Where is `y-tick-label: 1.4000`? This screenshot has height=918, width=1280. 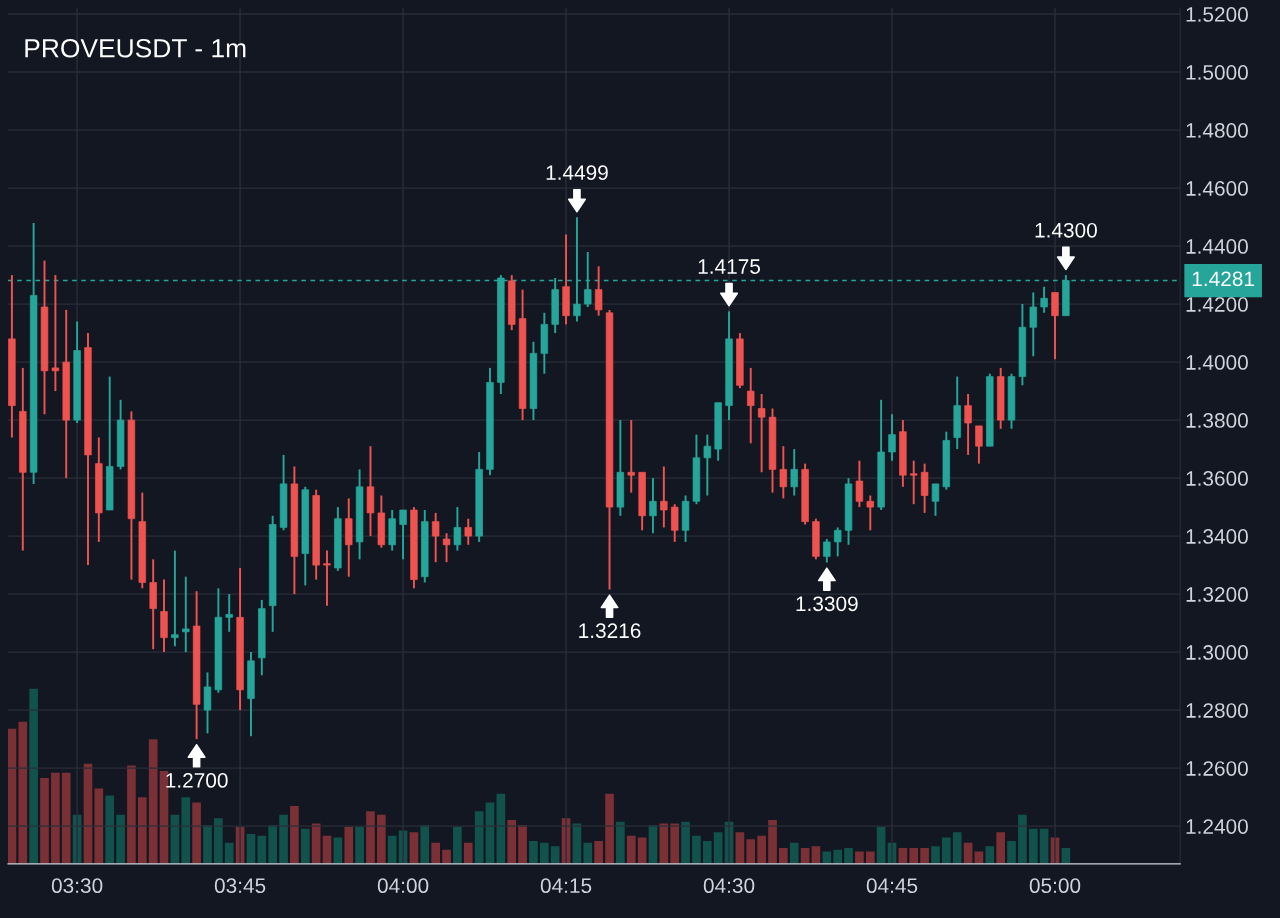 y-tick-label: 1.4000 is located at coordinates (1217, 362).